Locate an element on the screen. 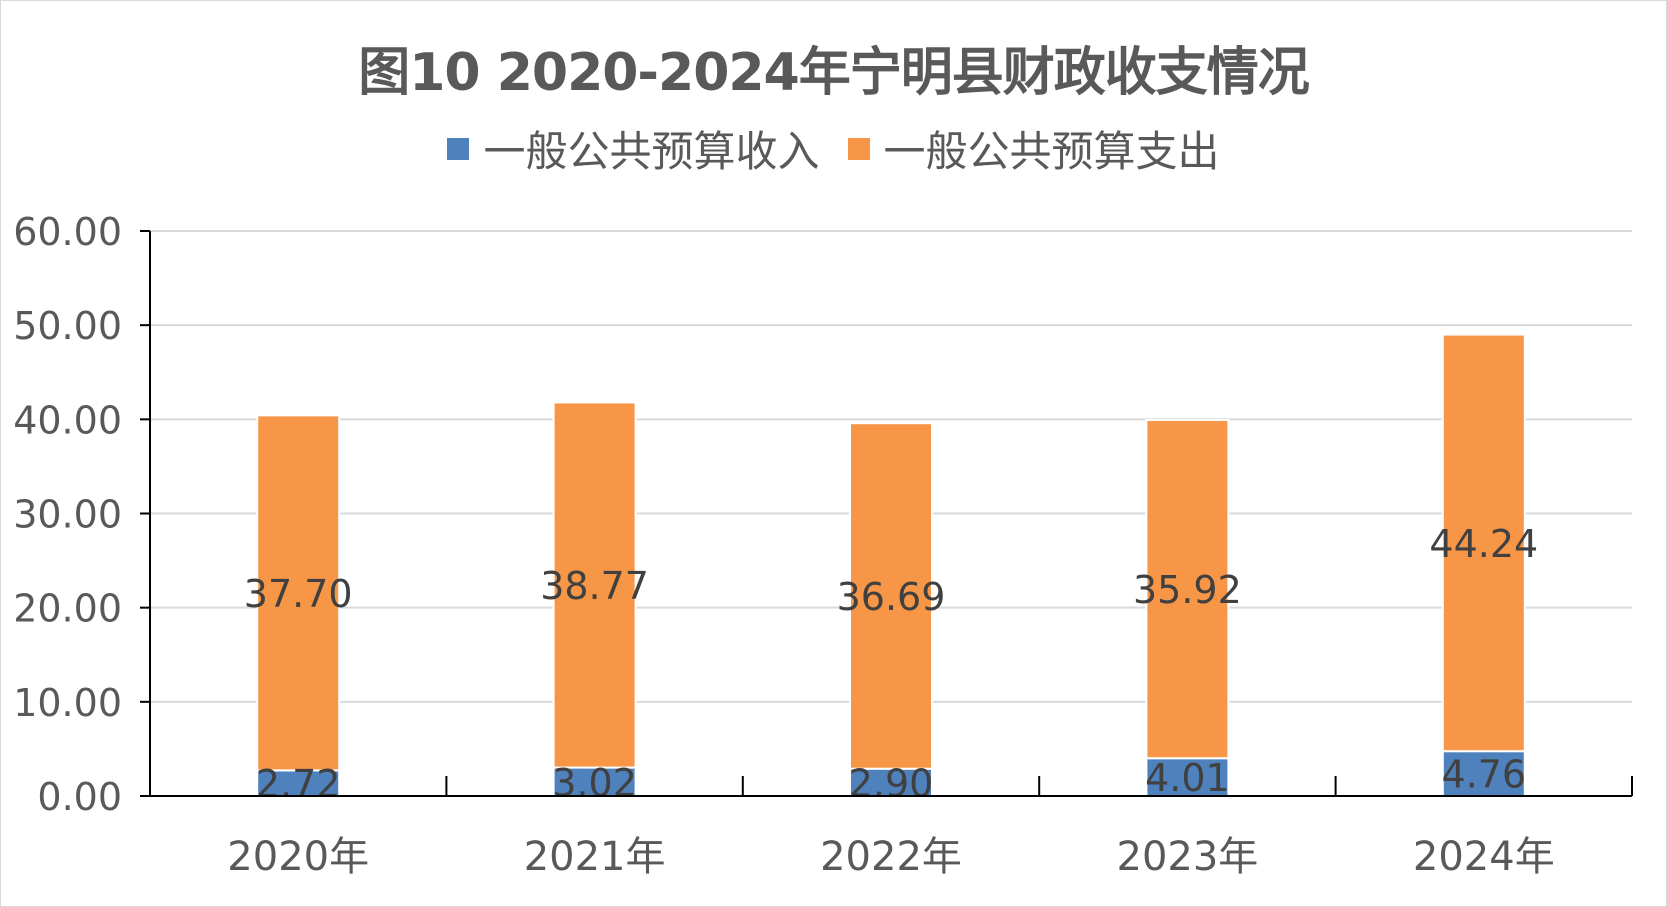 The height and width of the screenshot is (907, 1667). x-tick-label: 2021年 is located at coordinates (595, 857).